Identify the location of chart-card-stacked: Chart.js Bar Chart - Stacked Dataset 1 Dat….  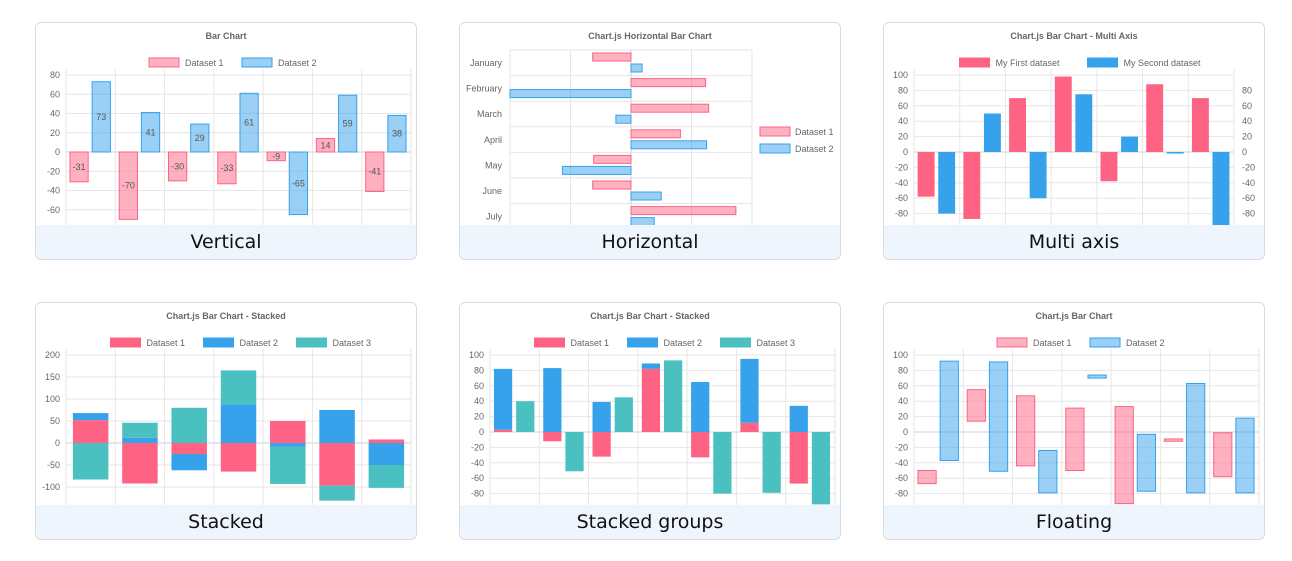
(226, 421).